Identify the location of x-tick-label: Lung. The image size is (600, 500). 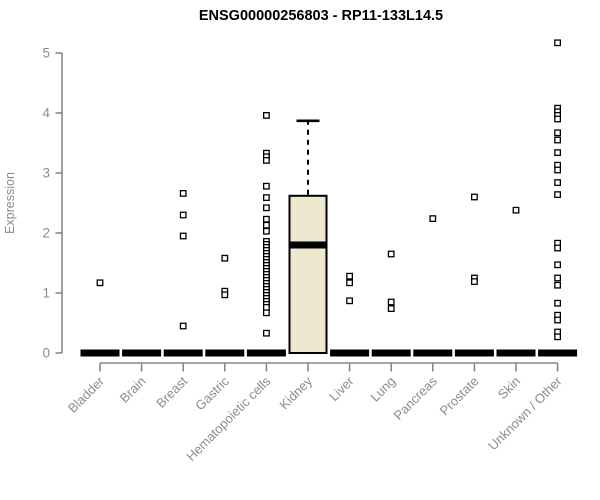
(382, 389).